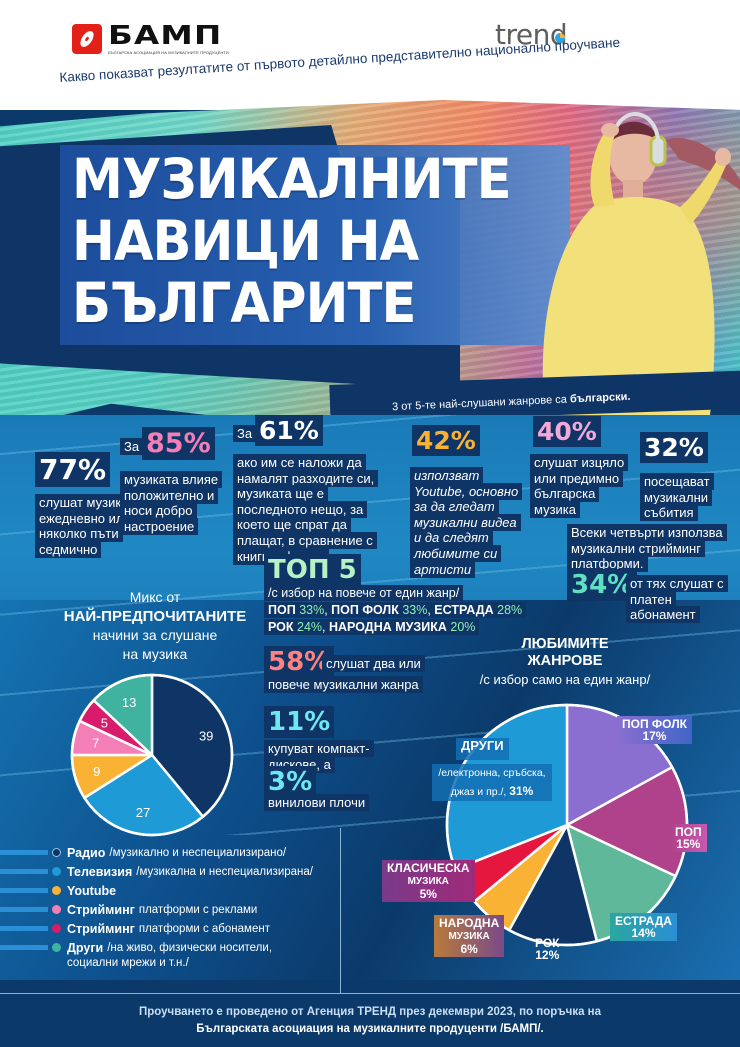 The width and height of the screenshot is (740, 1047). Describe the element at coordinates (373, 663) in the screenshot. I see `stat-58-text-1: слушат два или` at that location.